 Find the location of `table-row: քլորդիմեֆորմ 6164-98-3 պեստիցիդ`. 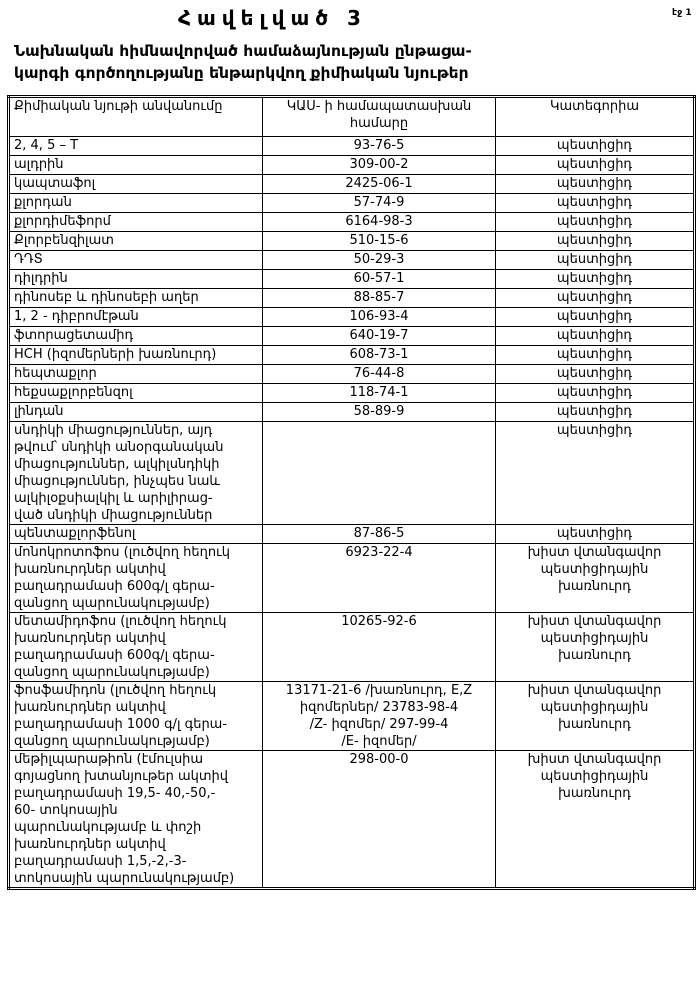

table-row: քլորդիմեֆորմ 6164-98-3 պեստիցիդ is located at coordinates (351, 222).